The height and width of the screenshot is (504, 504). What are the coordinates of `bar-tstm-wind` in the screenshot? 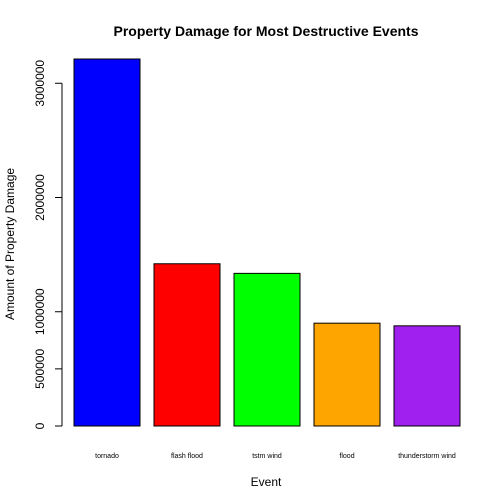 It's located at (267, 349).